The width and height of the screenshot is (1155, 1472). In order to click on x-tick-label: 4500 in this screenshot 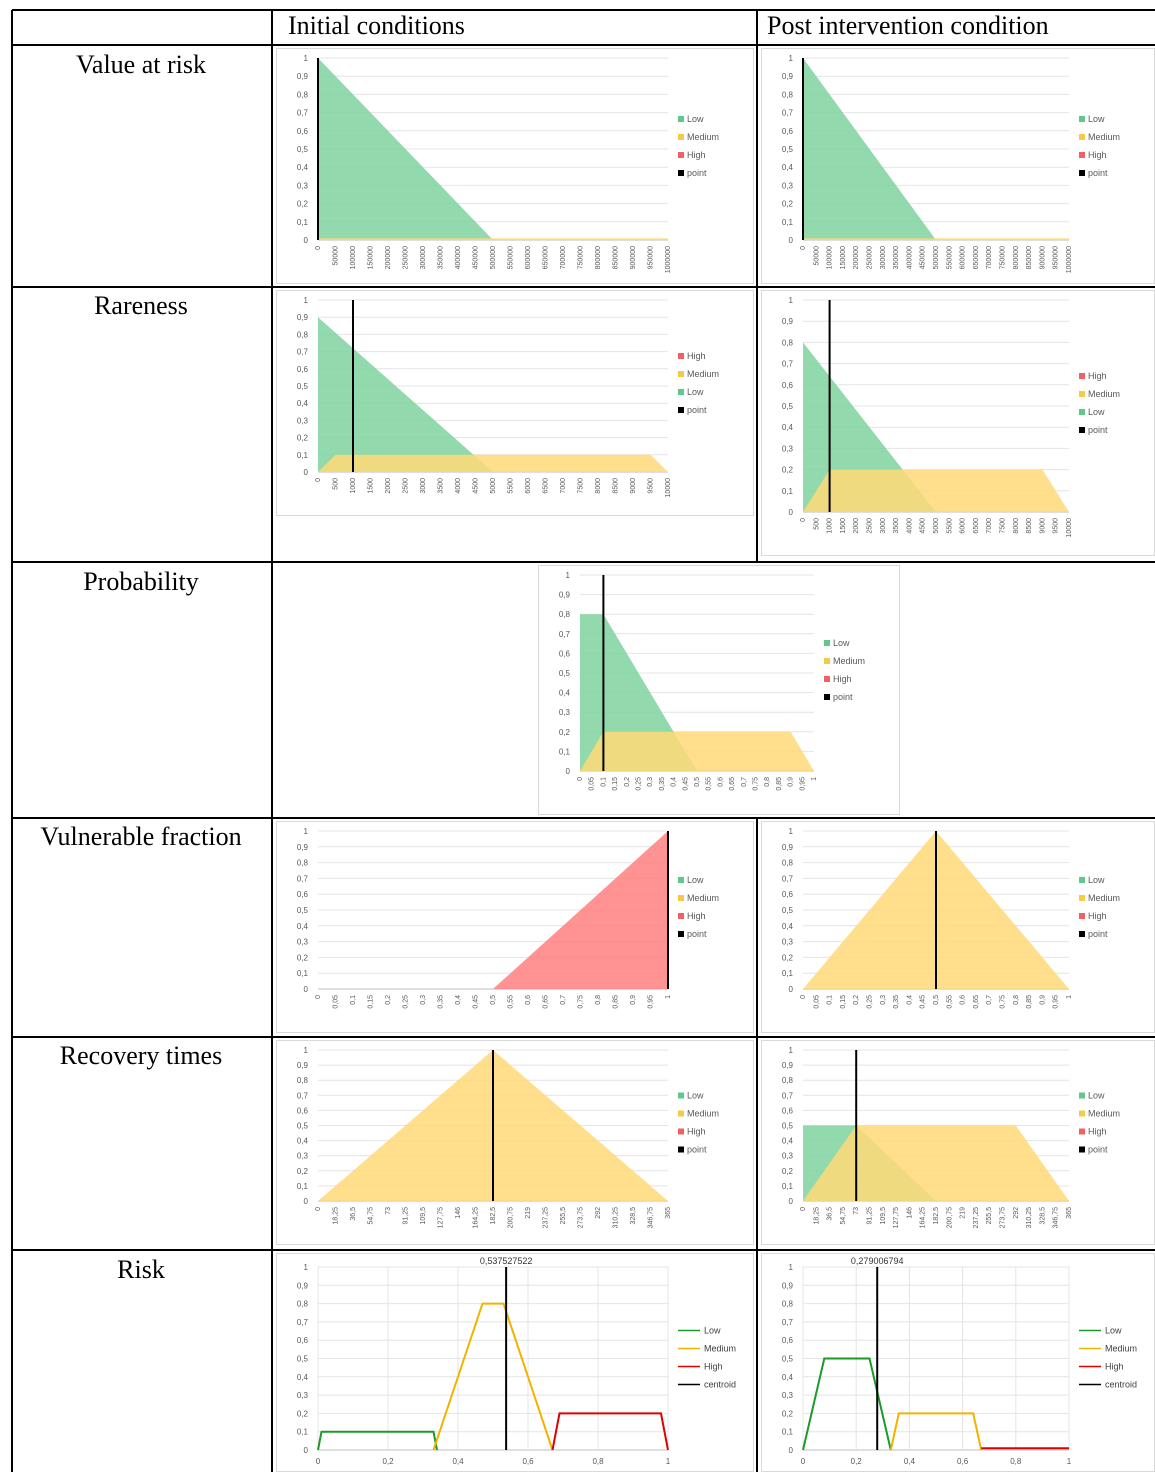, I will do `click(476, 486)`.